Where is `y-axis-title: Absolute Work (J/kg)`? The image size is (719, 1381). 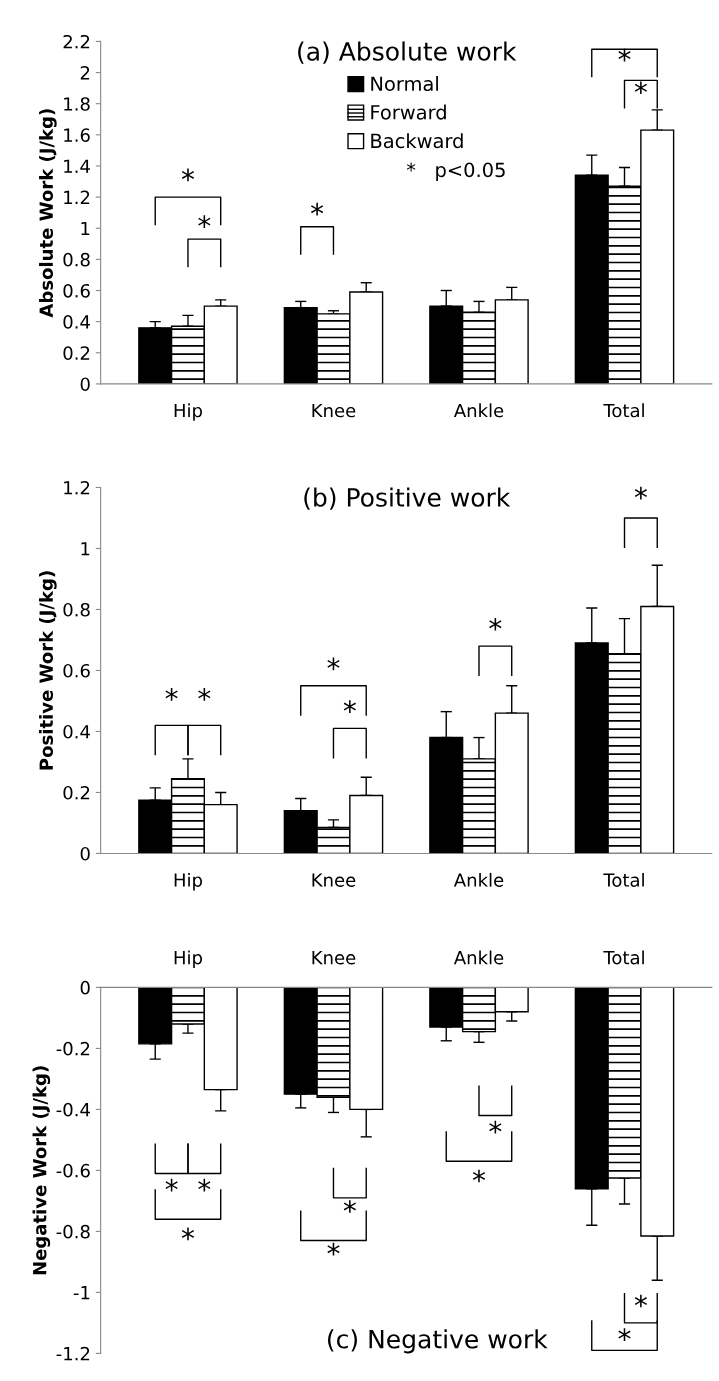
y-axis-title: Absolute Work (J/kg) is located at coordinates (48, 213).